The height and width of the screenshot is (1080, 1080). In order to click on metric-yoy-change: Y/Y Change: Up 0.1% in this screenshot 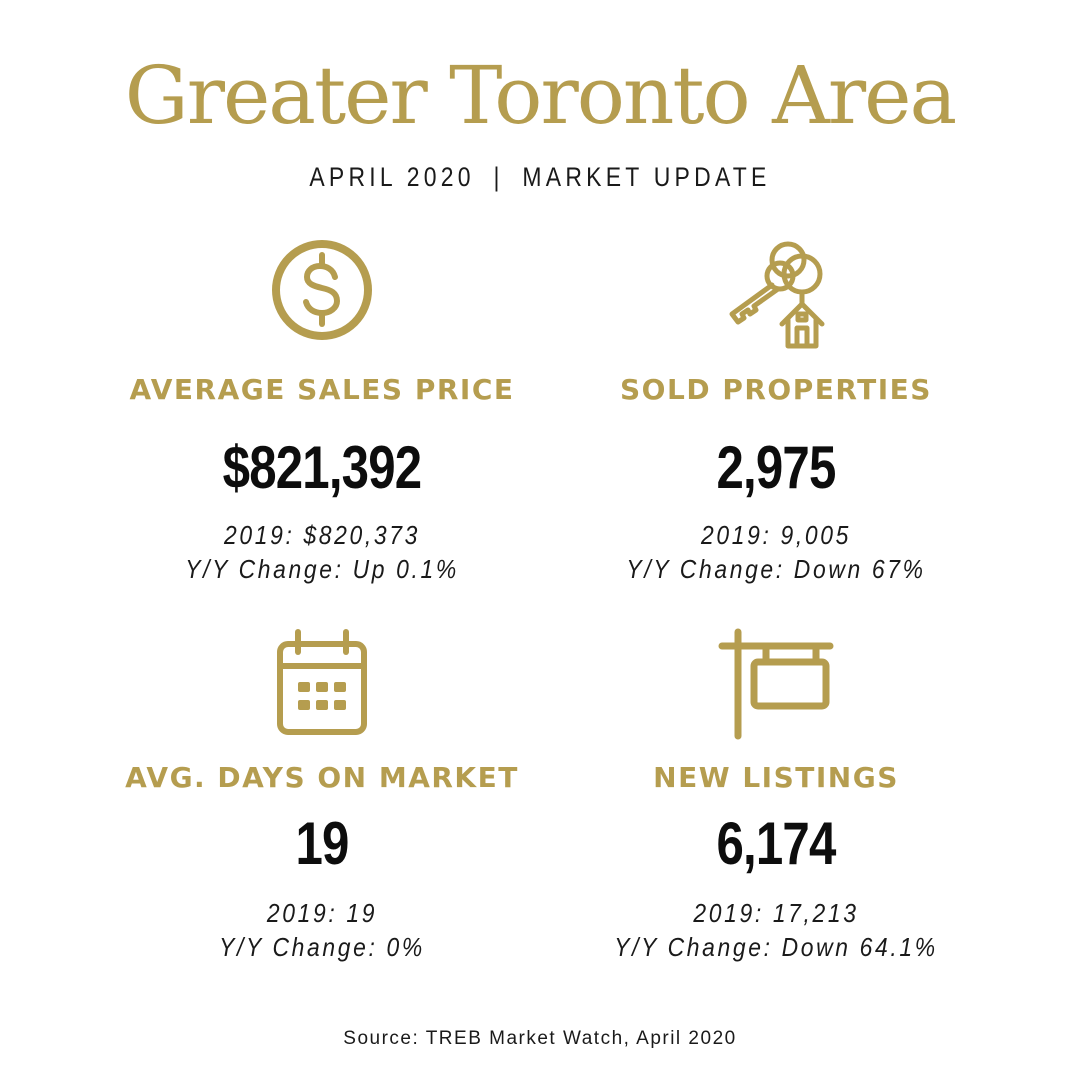, I will do `click(322, 569)`.